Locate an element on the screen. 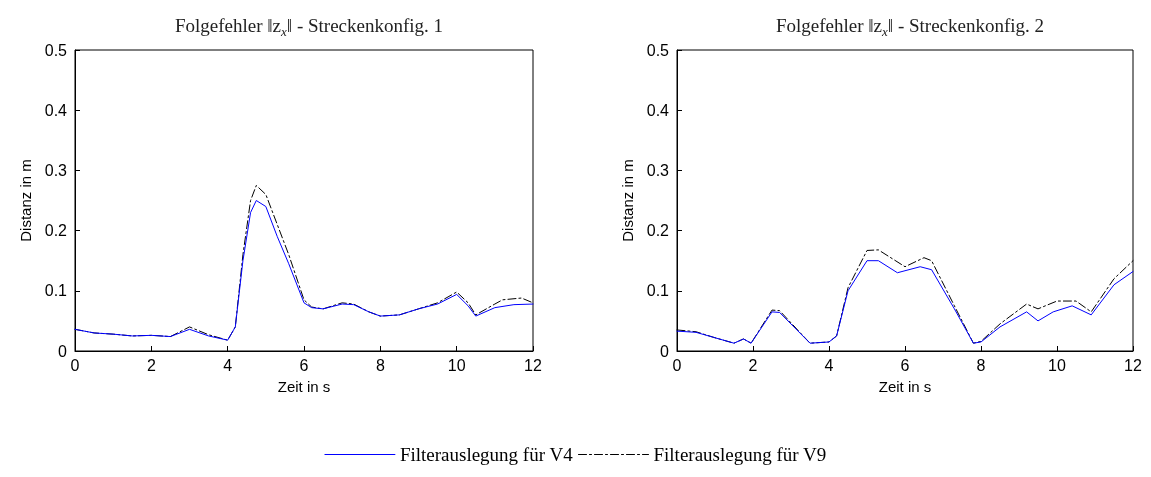  legend-label: Filterauslegung für V9 is located at coordinates (740, 454).